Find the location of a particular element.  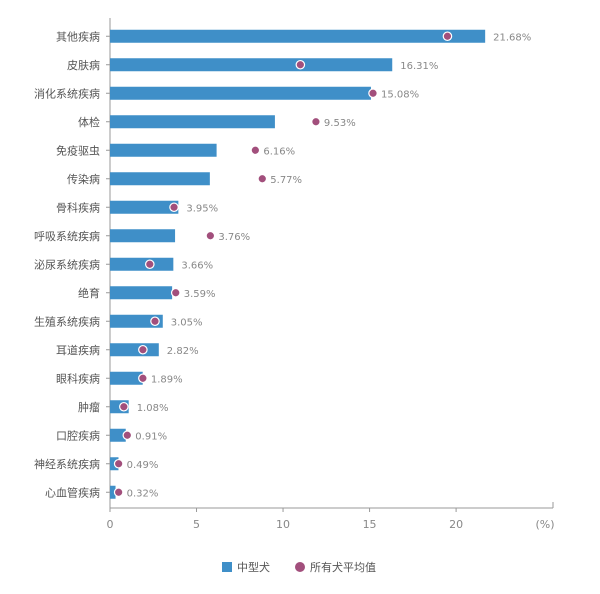

legend: 中型犬 所有犬平均值 is located at coordinates (299, 567).